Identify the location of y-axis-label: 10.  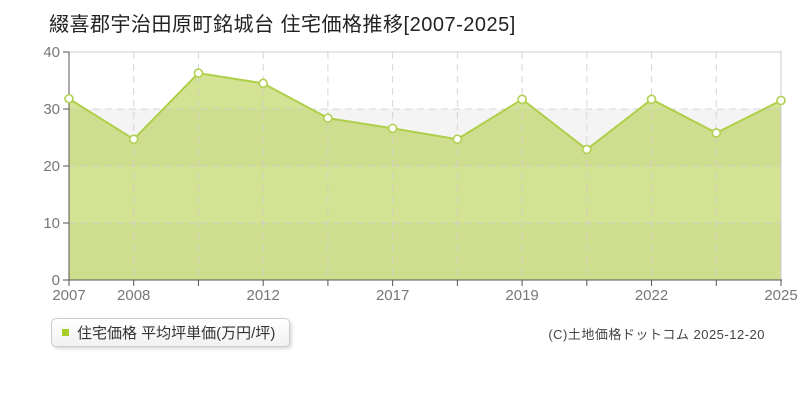
(51, 223).